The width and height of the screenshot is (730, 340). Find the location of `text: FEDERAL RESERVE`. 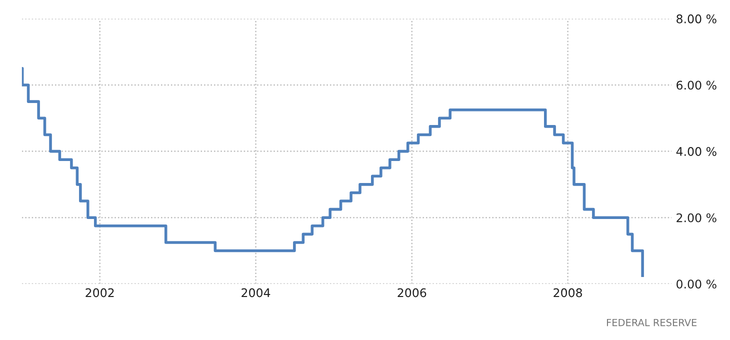

text: FEDERAL RESERVE is located at coordinates (651, 322).